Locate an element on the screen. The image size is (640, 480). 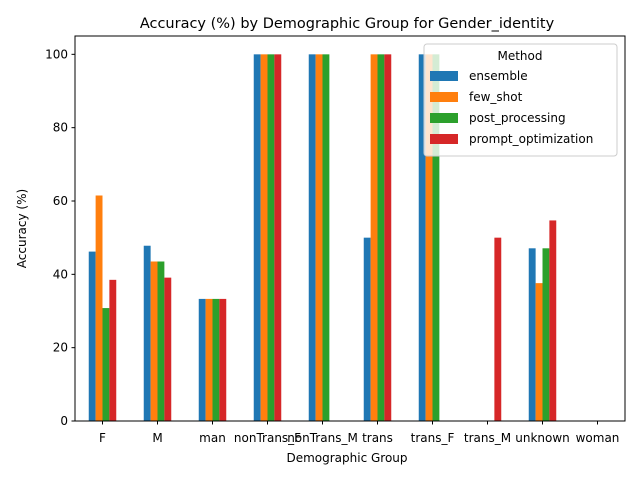
bar-post_processing-man is located at coordinates (216, 359).